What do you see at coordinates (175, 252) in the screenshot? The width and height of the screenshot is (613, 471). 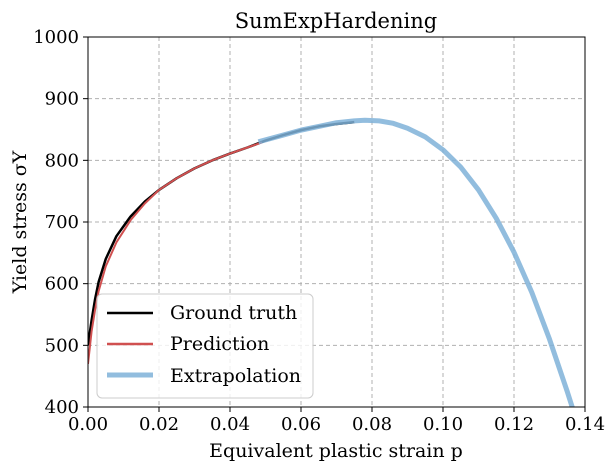 I see `series-line-prediction` at bounding box center [175, 252].